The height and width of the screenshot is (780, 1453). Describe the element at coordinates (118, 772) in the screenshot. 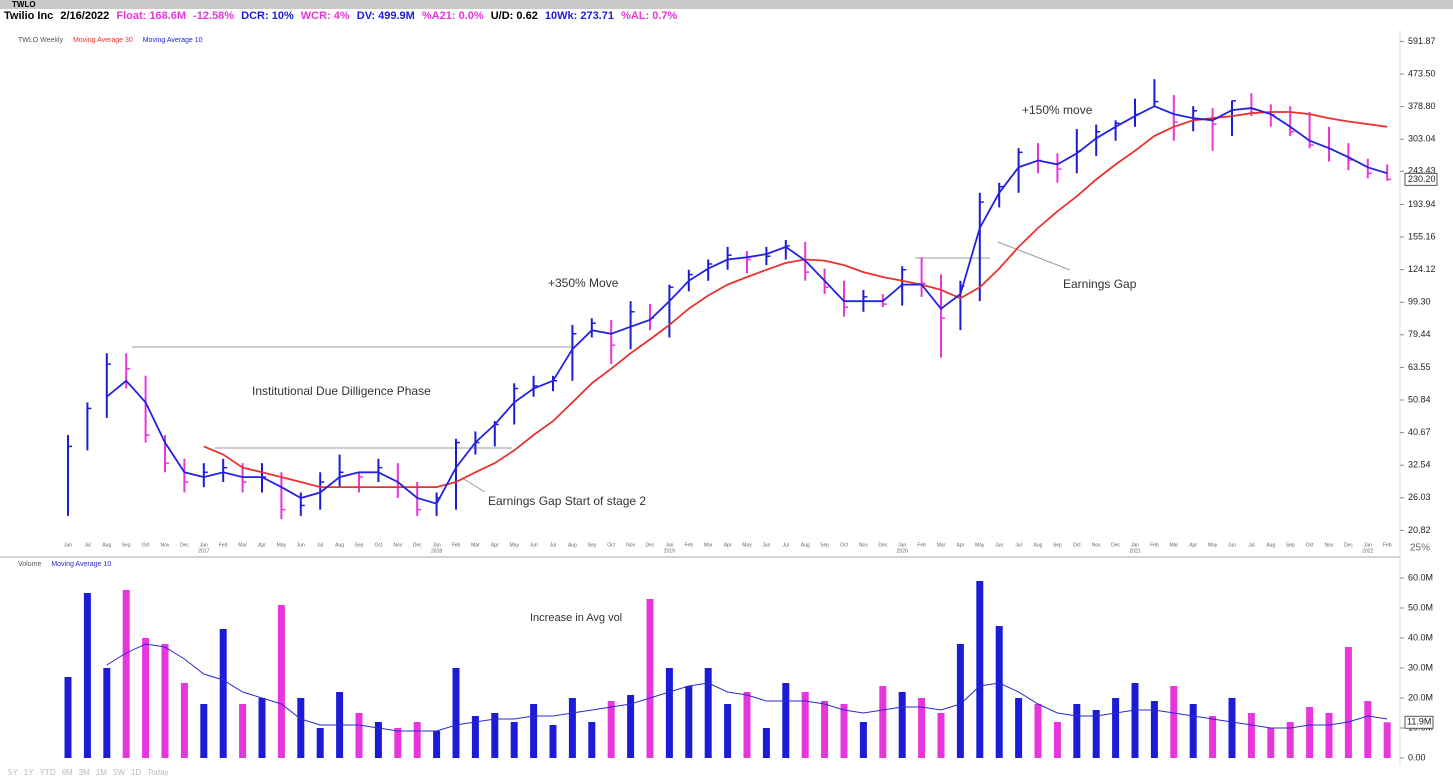

I see `range-button: 5W` at that location.